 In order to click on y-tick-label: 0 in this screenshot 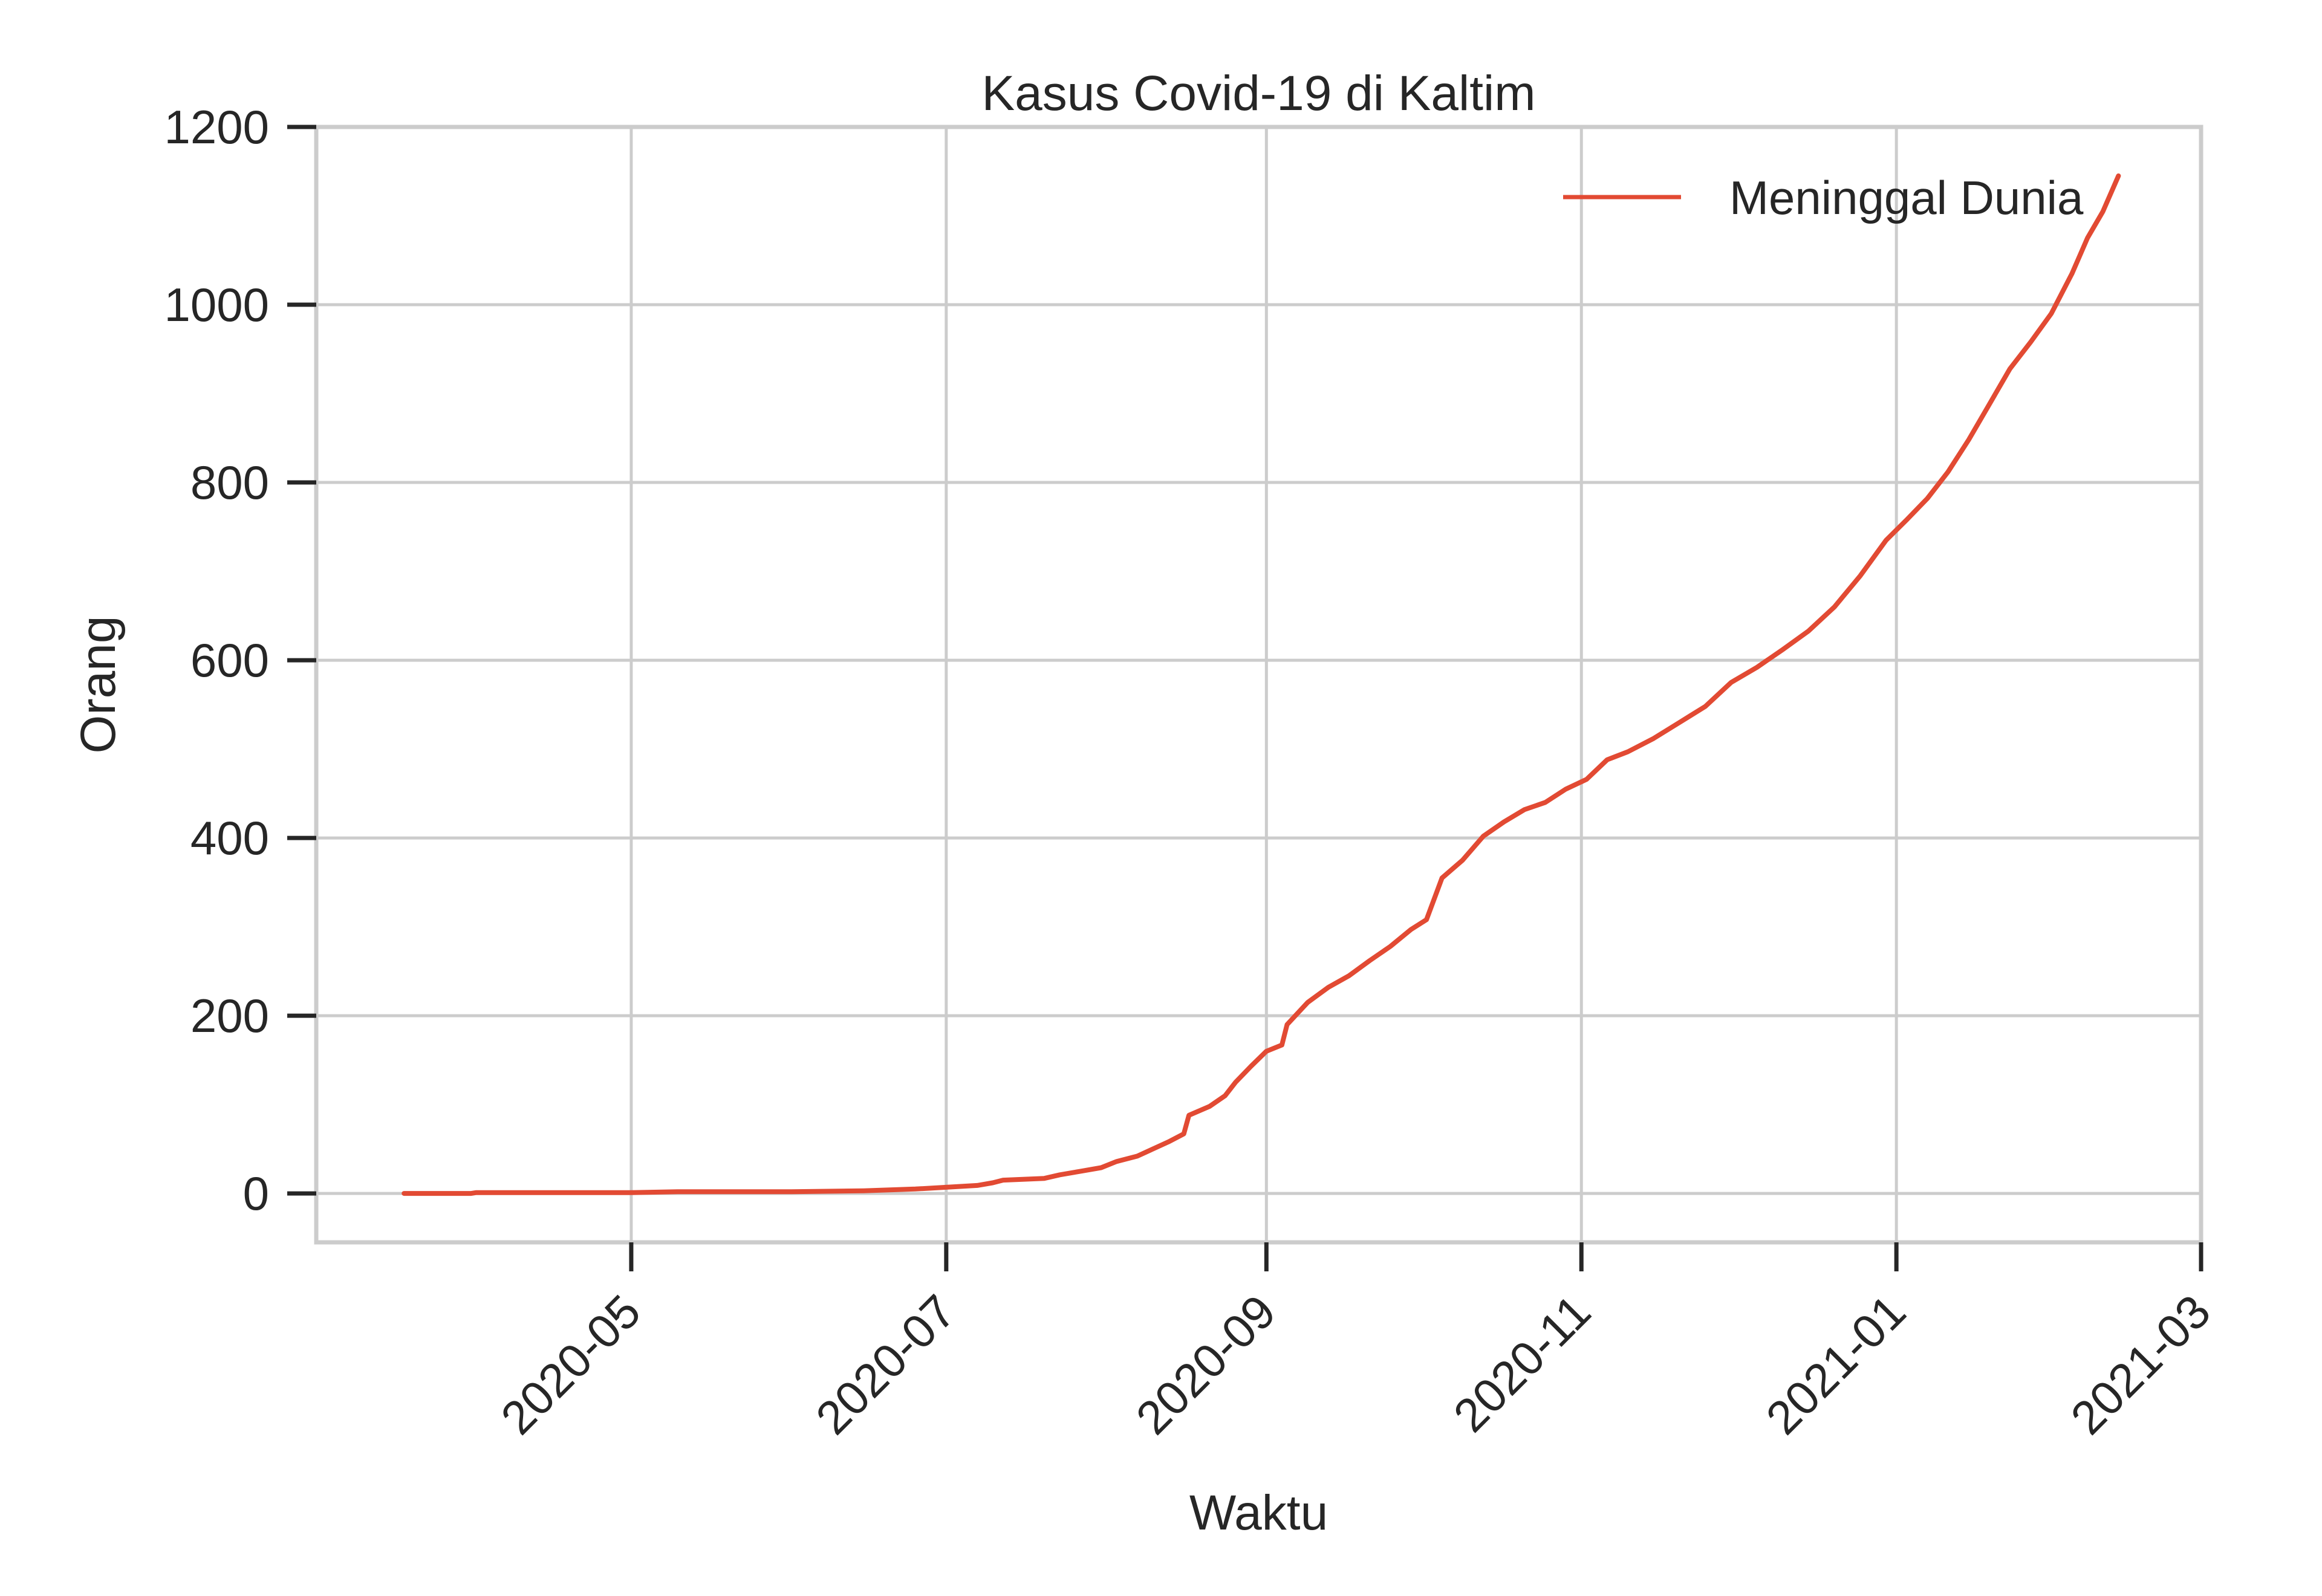, I will do `click(256, 1193)`.